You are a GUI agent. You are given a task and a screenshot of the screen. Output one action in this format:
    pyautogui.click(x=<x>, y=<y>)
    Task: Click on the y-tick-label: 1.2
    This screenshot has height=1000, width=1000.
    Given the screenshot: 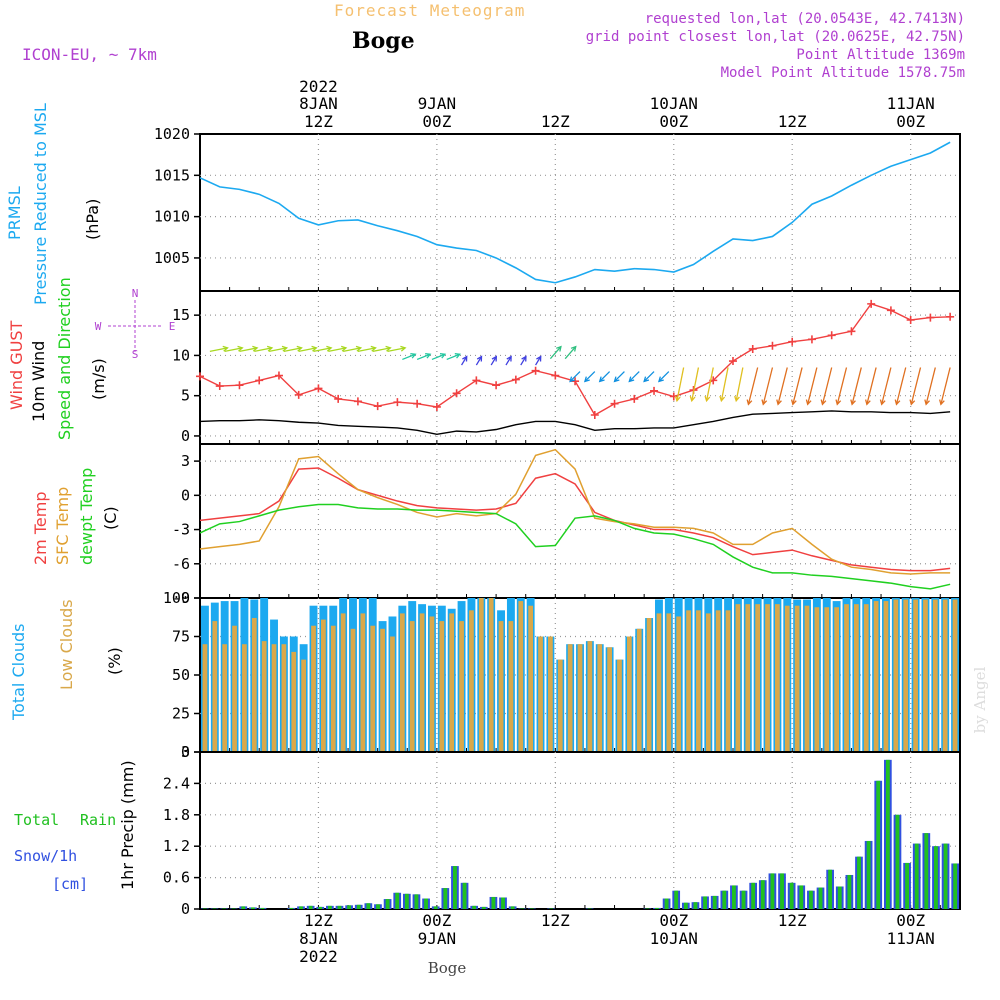 What is the action you would take?
    pyautogui.click(x=176, y=846)
    